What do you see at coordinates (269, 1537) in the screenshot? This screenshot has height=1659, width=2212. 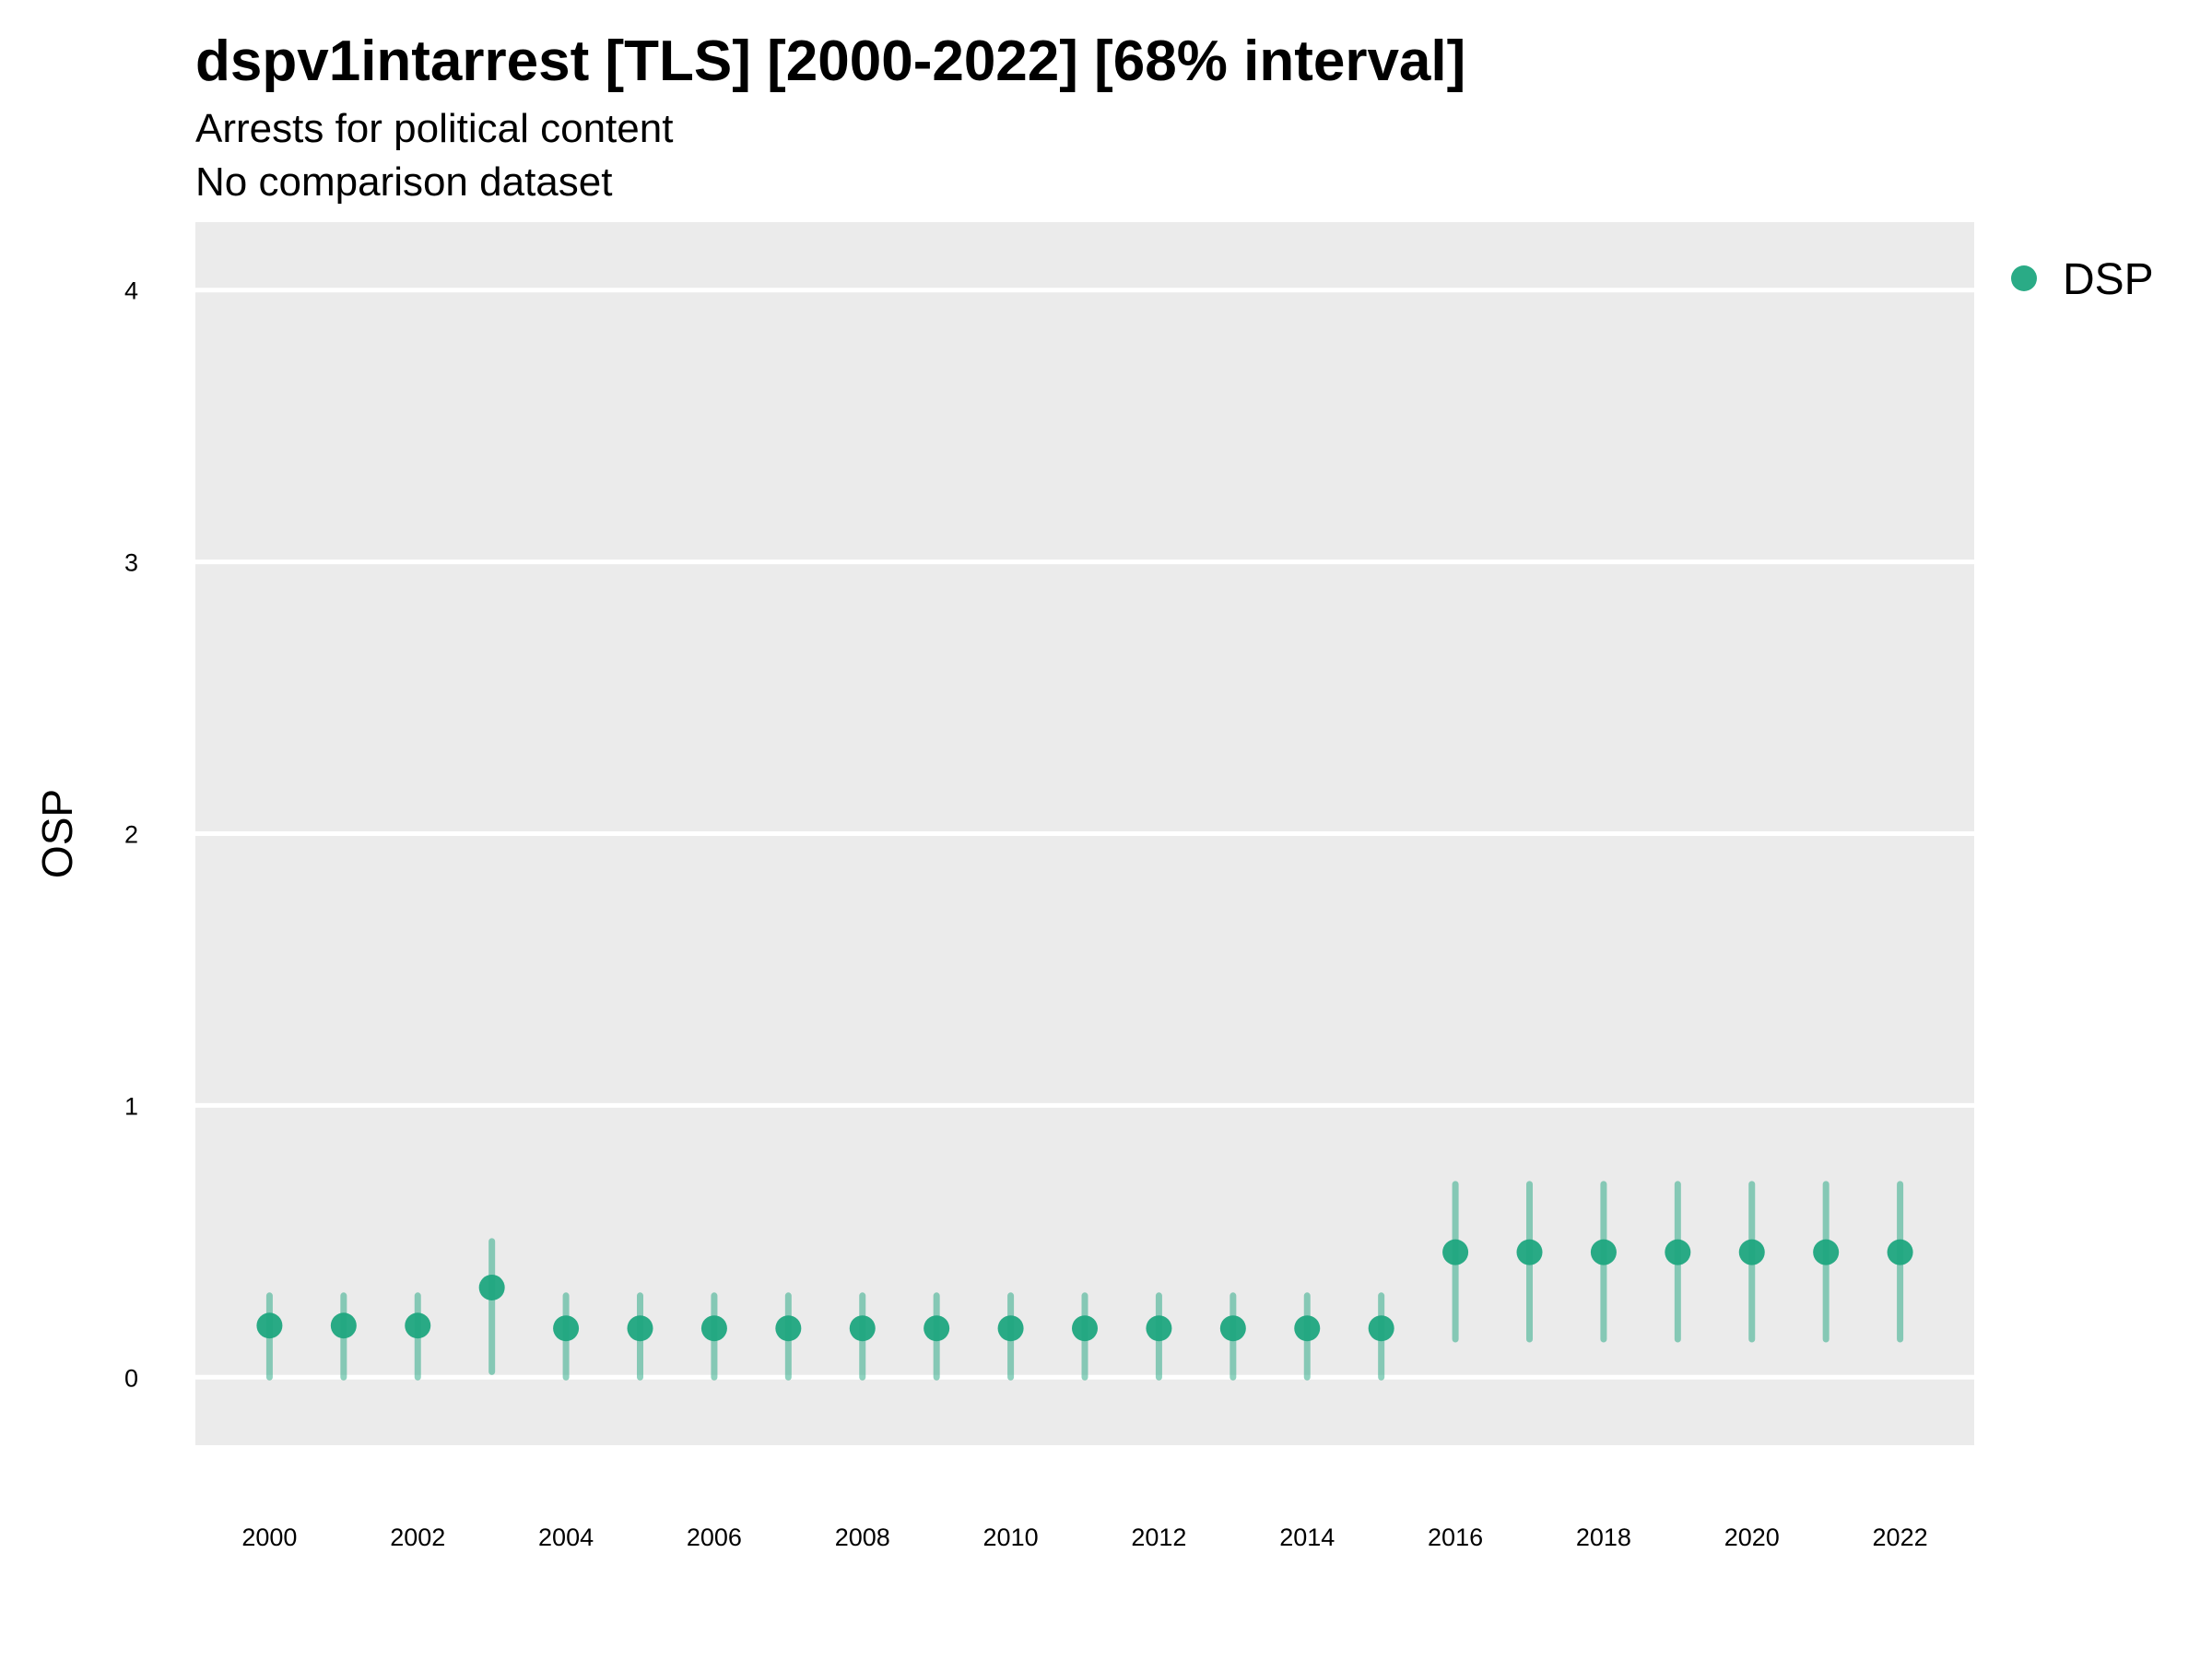 I see `x-tick-label: 2000` at bounding box center [269, 1537].